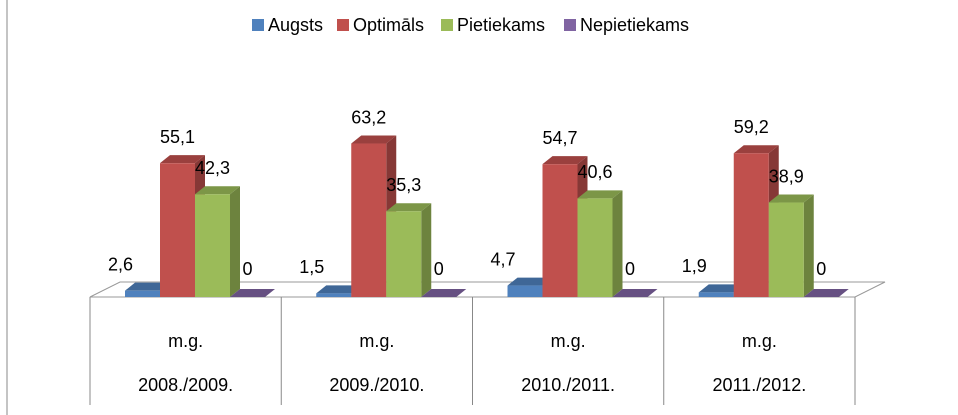 The image size is (958, 415). I want to click on data-label: 1,9, so click(694, 266).